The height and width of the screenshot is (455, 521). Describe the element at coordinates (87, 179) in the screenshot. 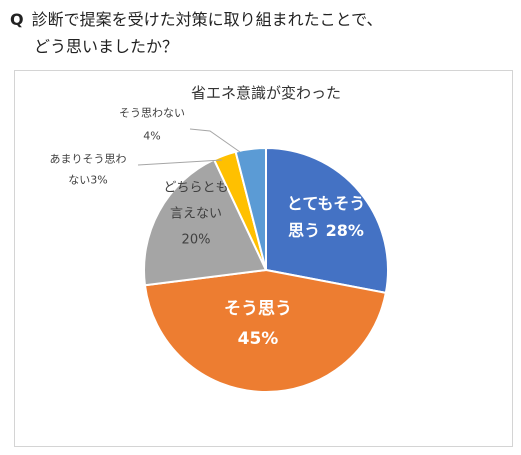

I see `slice-label-4-line-2: ない3%` at that location.